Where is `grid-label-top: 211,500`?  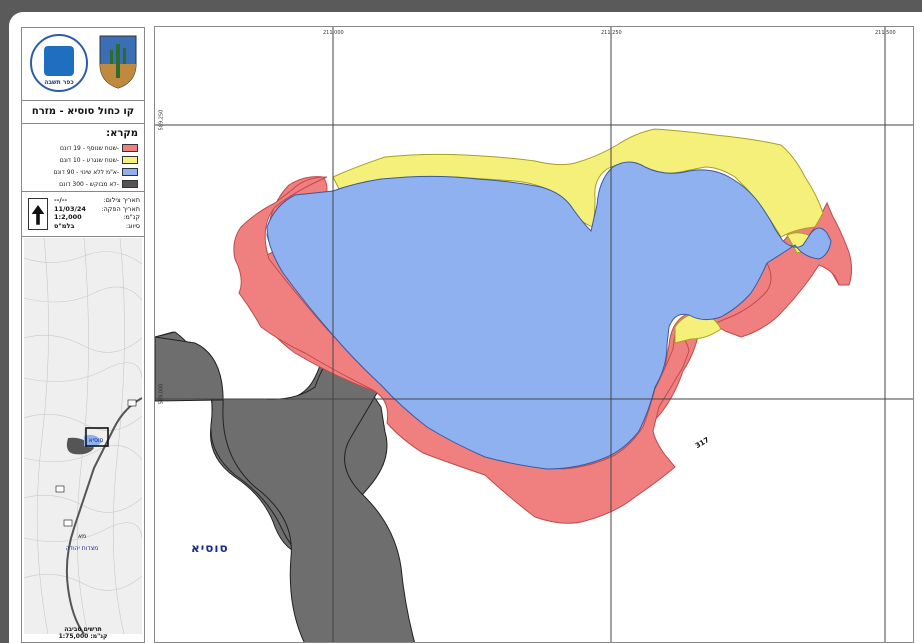
grid-label-top: 211,500 is located at coordinates (885, 33).